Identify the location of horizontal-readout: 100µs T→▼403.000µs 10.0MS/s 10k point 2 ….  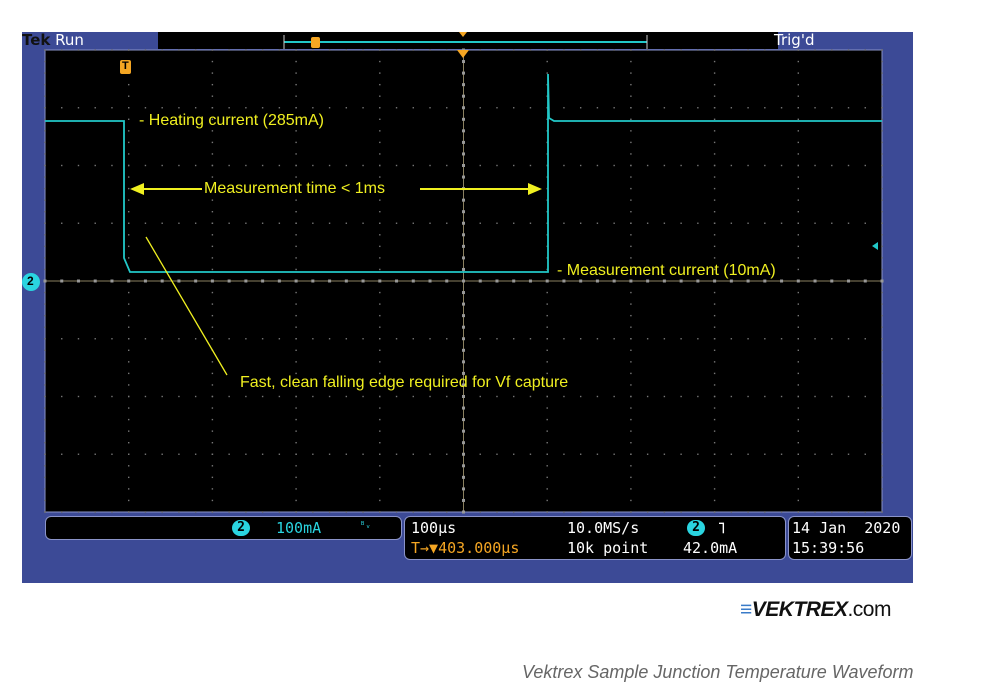
(595, 538).